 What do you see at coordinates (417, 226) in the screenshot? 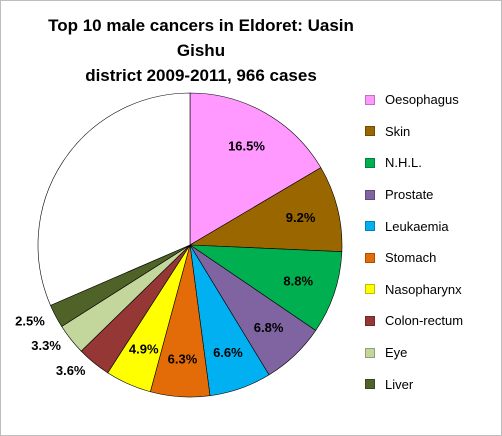
I see `legend-label: Leukaemia` at bounding box center [417, 226].